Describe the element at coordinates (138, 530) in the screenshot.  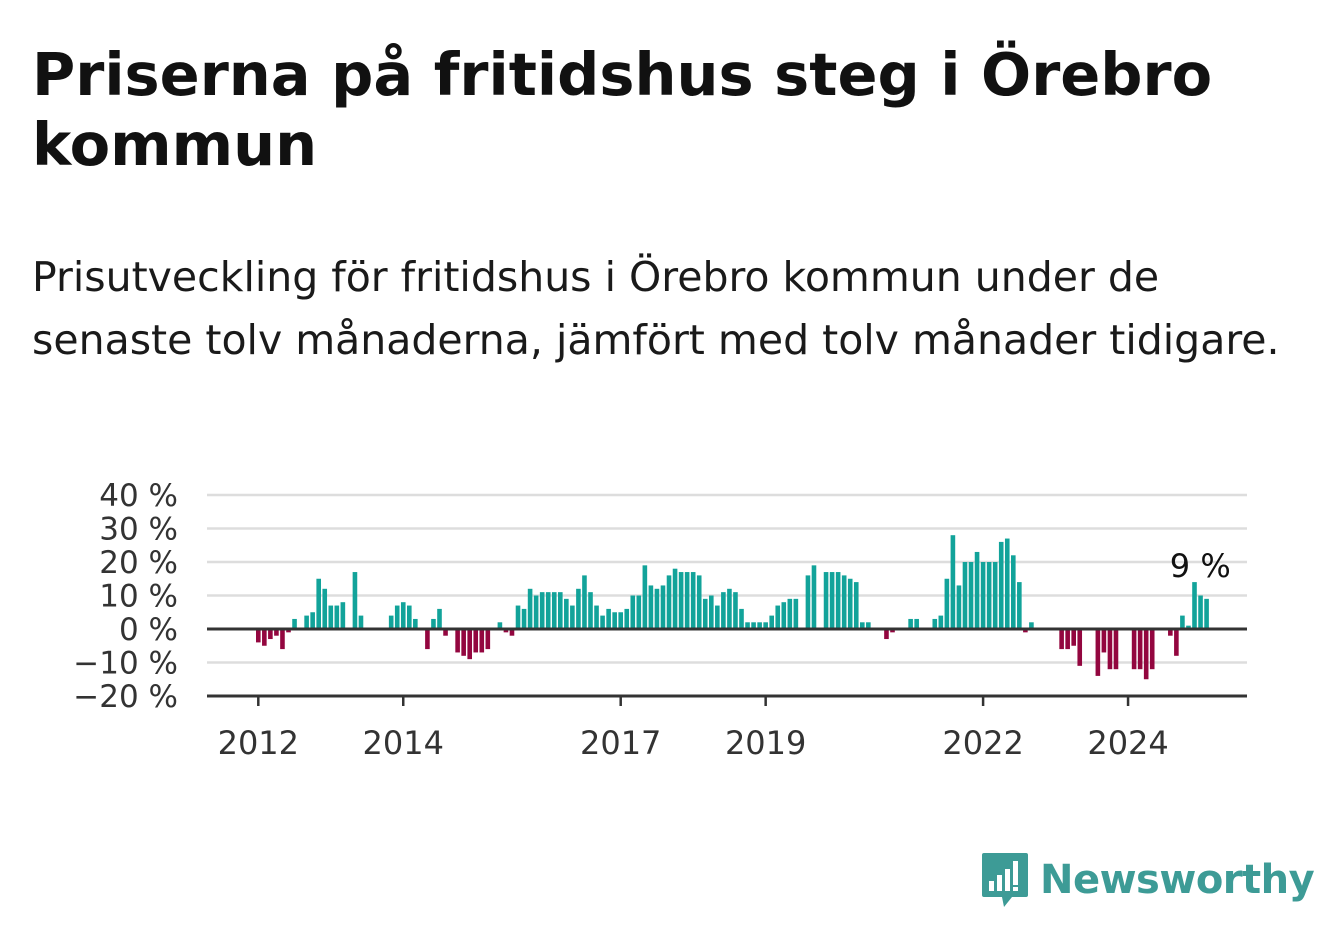
I see `y-tick-label: 30 %` at that location.